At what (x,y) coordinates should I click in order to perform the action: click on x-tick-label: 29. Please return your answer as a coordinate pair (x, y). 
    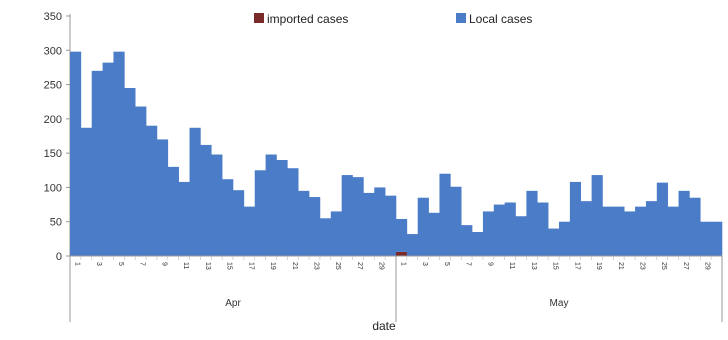
    Looking at the image, I should click on (381, 266).